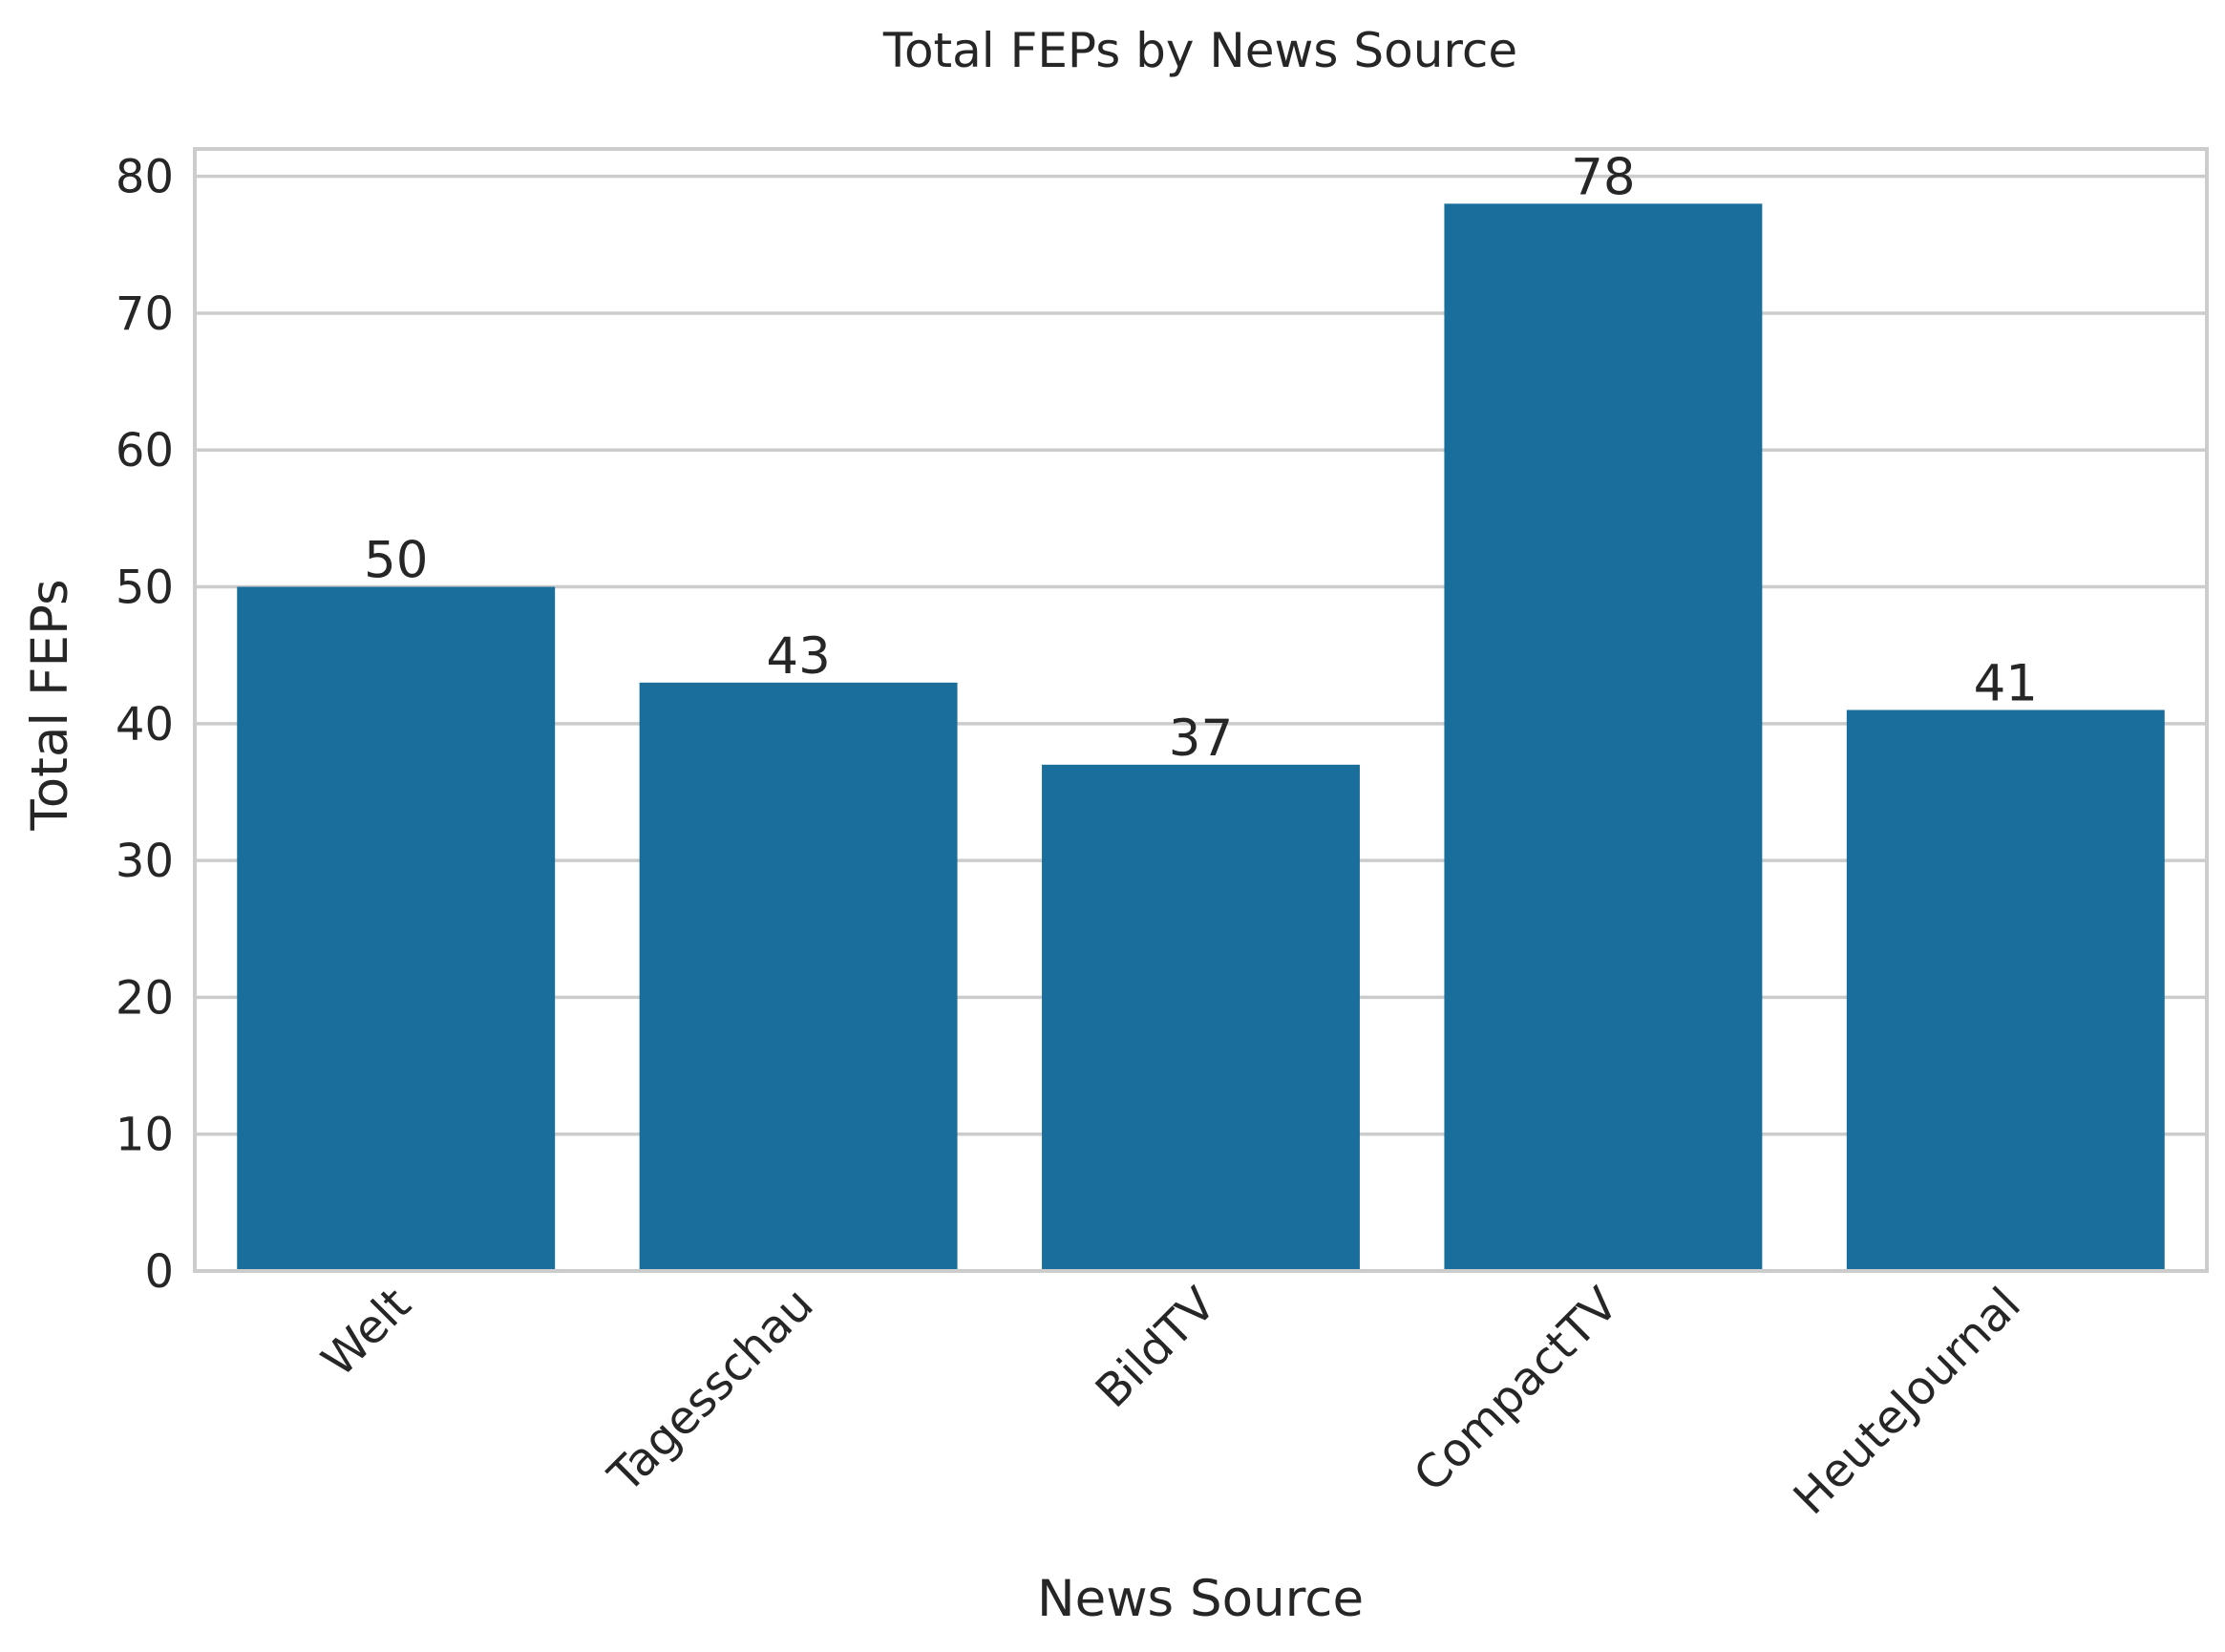 The image size is (2225, 1652). I want to click on y-tick-label: 30, so click(145, 861).